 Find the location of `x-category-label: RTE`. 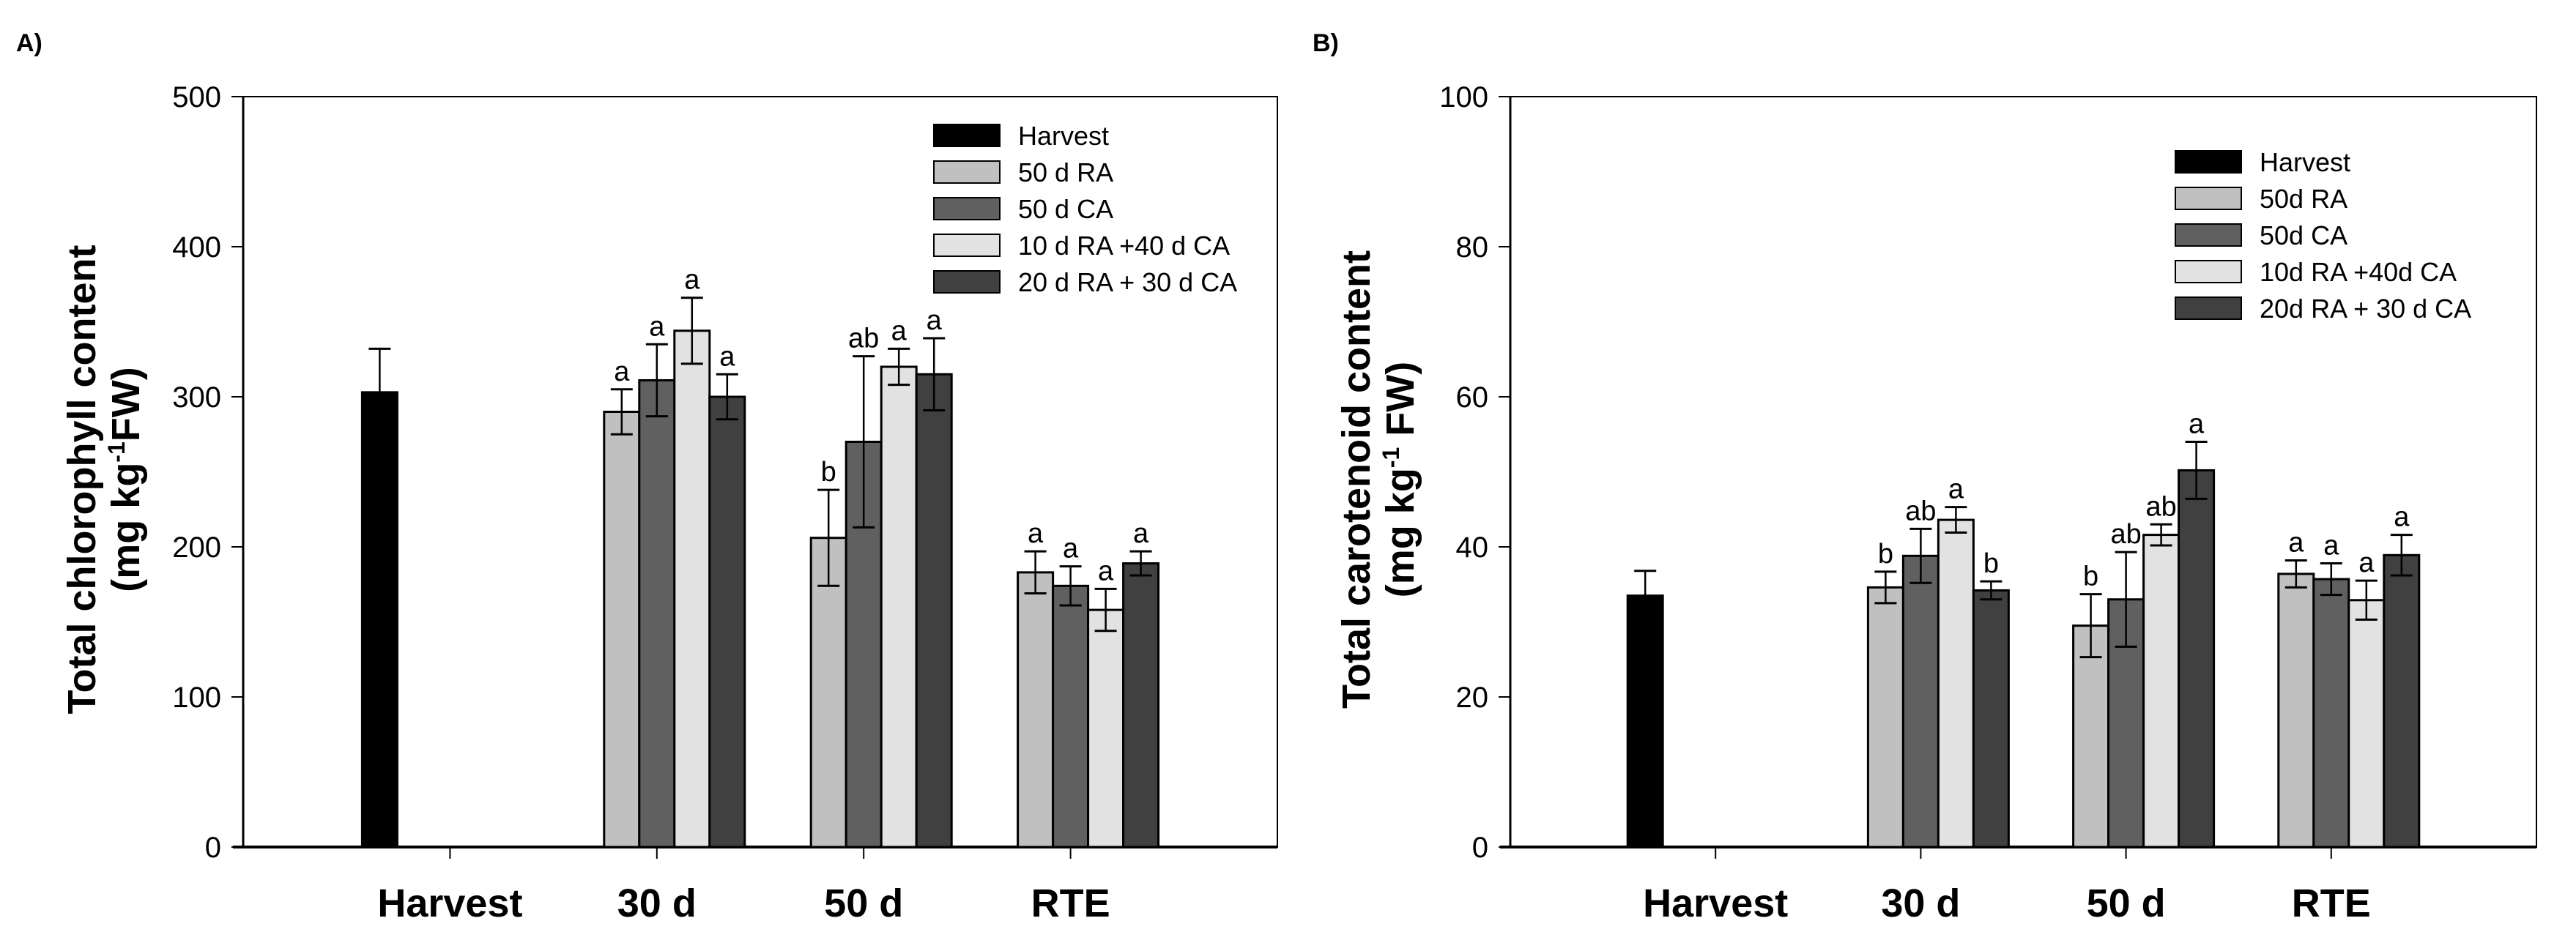

x-category-label: RTE is located at coordinates (1070, 903).